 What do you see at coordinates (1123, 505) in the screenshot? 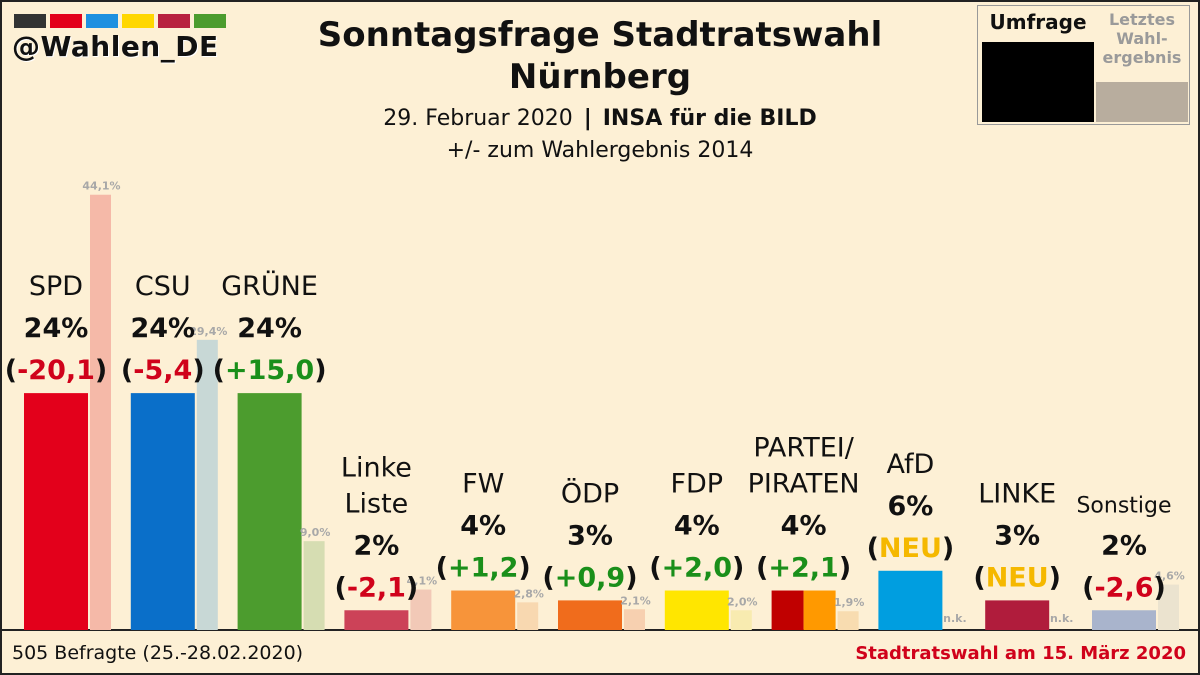
I see `party-name: Sonstige` at bounding box center [1123, 505].